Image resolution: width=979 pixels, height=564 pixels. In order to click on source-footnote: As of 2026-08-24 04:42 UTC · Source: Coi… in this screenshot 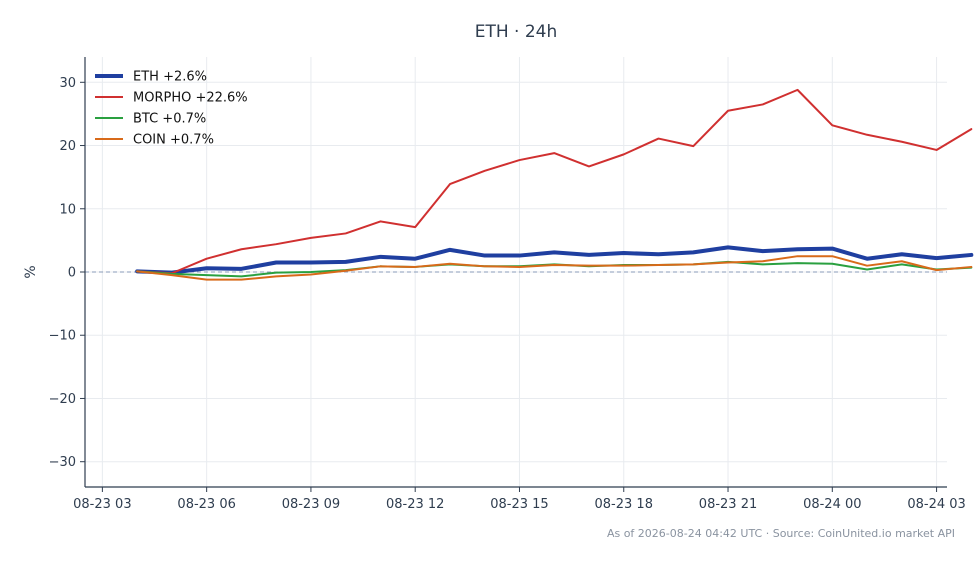, I will do `click(781, 533)`.